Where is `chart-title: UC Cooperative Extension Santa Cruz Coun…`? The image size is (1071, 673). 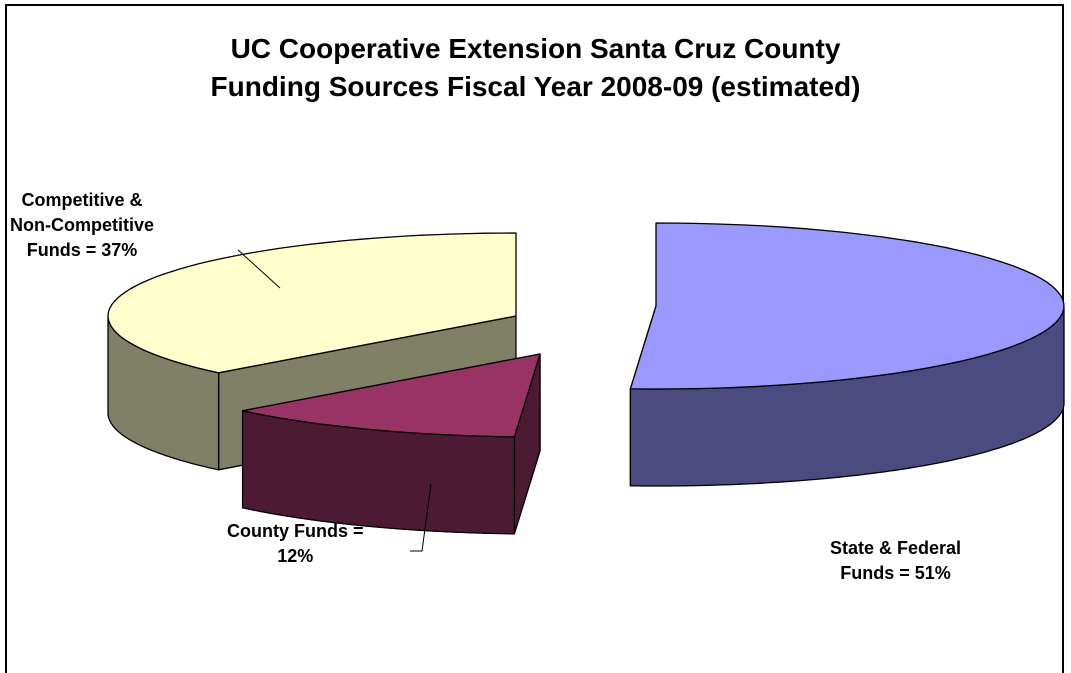 chart-title: UC Cooperative Extension Santa Cruz Coun… is located at coordinates (535, 68).